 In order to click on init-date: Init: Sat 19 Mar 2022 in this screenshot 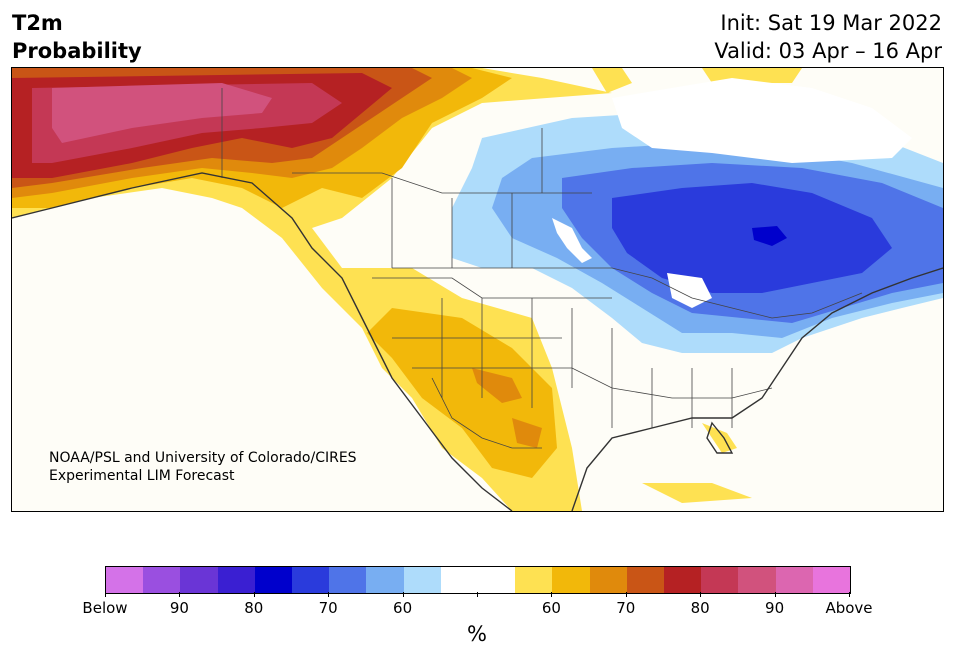, I will do `click(831, 23)`.